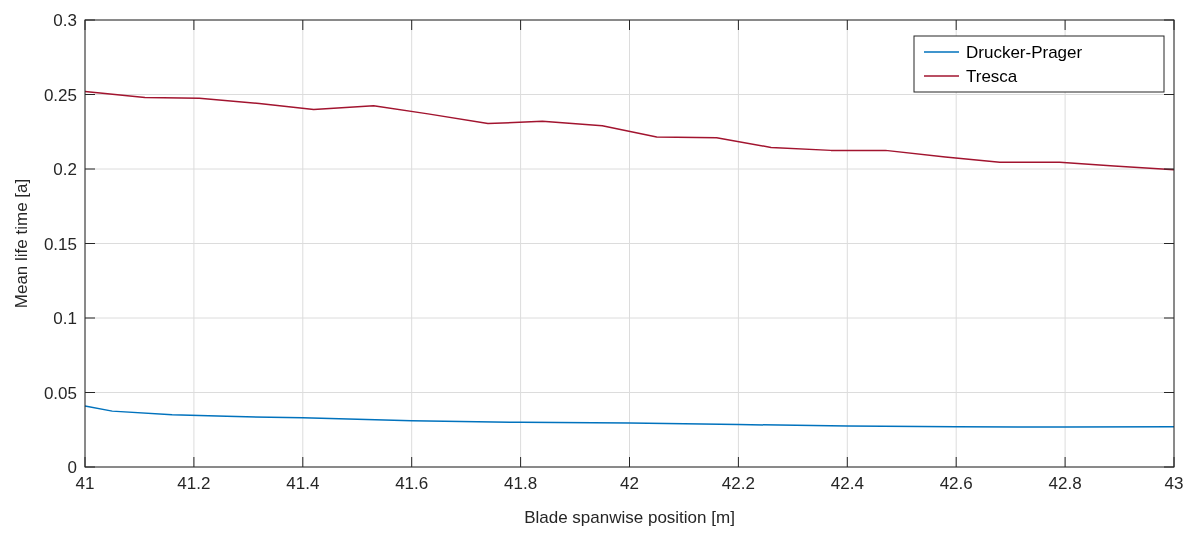 This screenshot has height=534, width=1189. What do you see at coordinates (21, 243) in the screenshot?
I see `y-axis-title: Mean life time [a]` at bounding box center [21, 243].